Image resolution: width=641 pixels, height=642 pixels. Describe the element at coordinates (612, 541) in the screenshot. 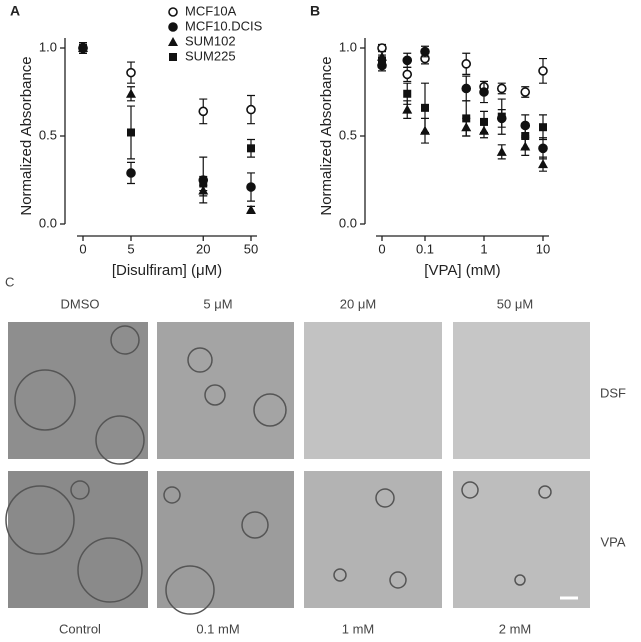

I see `row-label: VPA` at that location.